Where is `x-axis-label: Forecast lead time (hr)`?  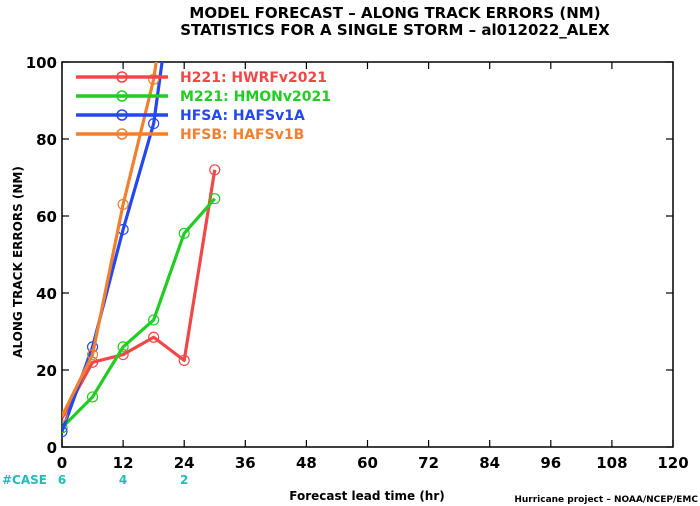
x-axis-label: Forecast lead time (hr) is located at coordinates (367, 496).